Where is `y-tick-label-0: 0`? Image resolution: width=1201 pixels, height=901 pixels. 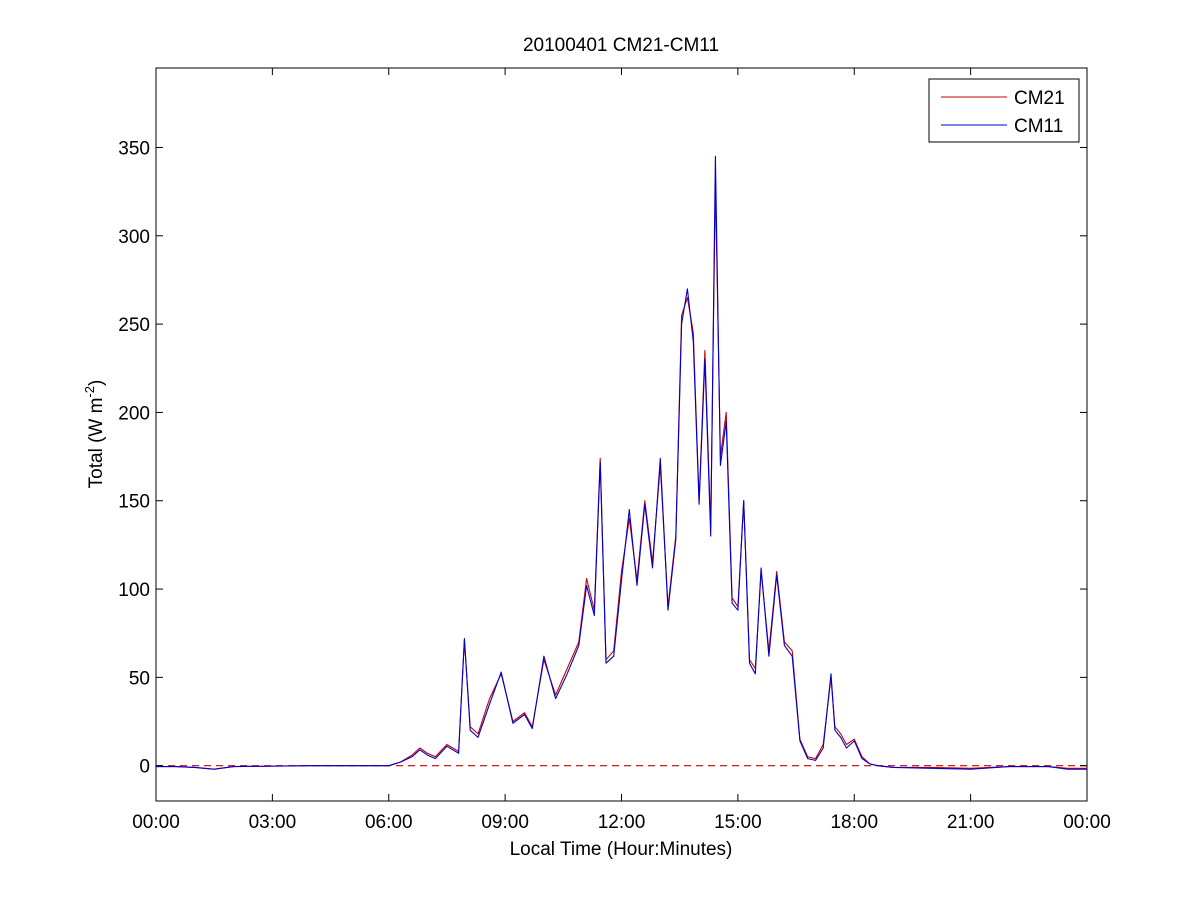 y-tick-label-0: 0 is located at coordinates (144, 767).